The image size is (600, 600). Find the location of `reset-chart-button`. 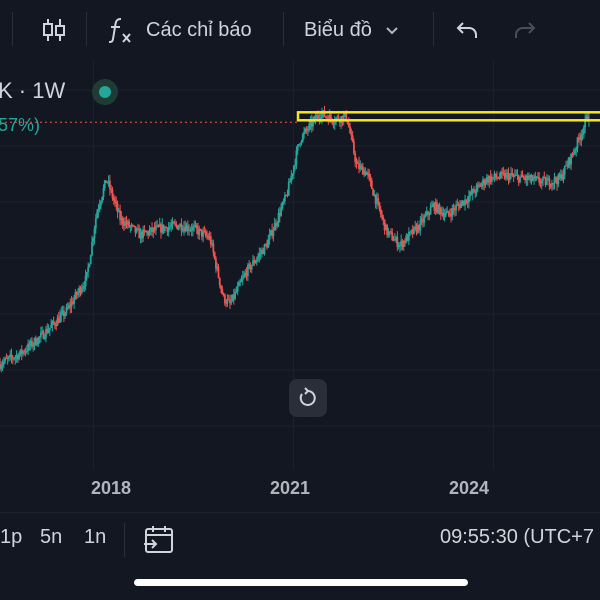

reset-chart-button is located at coordinates (308, 398).